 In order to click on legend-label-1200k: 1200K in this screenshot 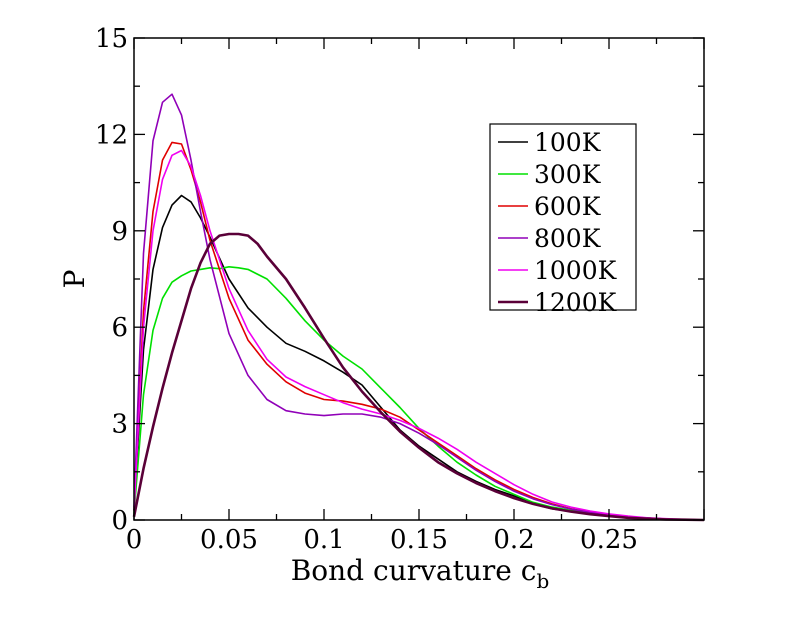, I will do `click(576, 302)`.